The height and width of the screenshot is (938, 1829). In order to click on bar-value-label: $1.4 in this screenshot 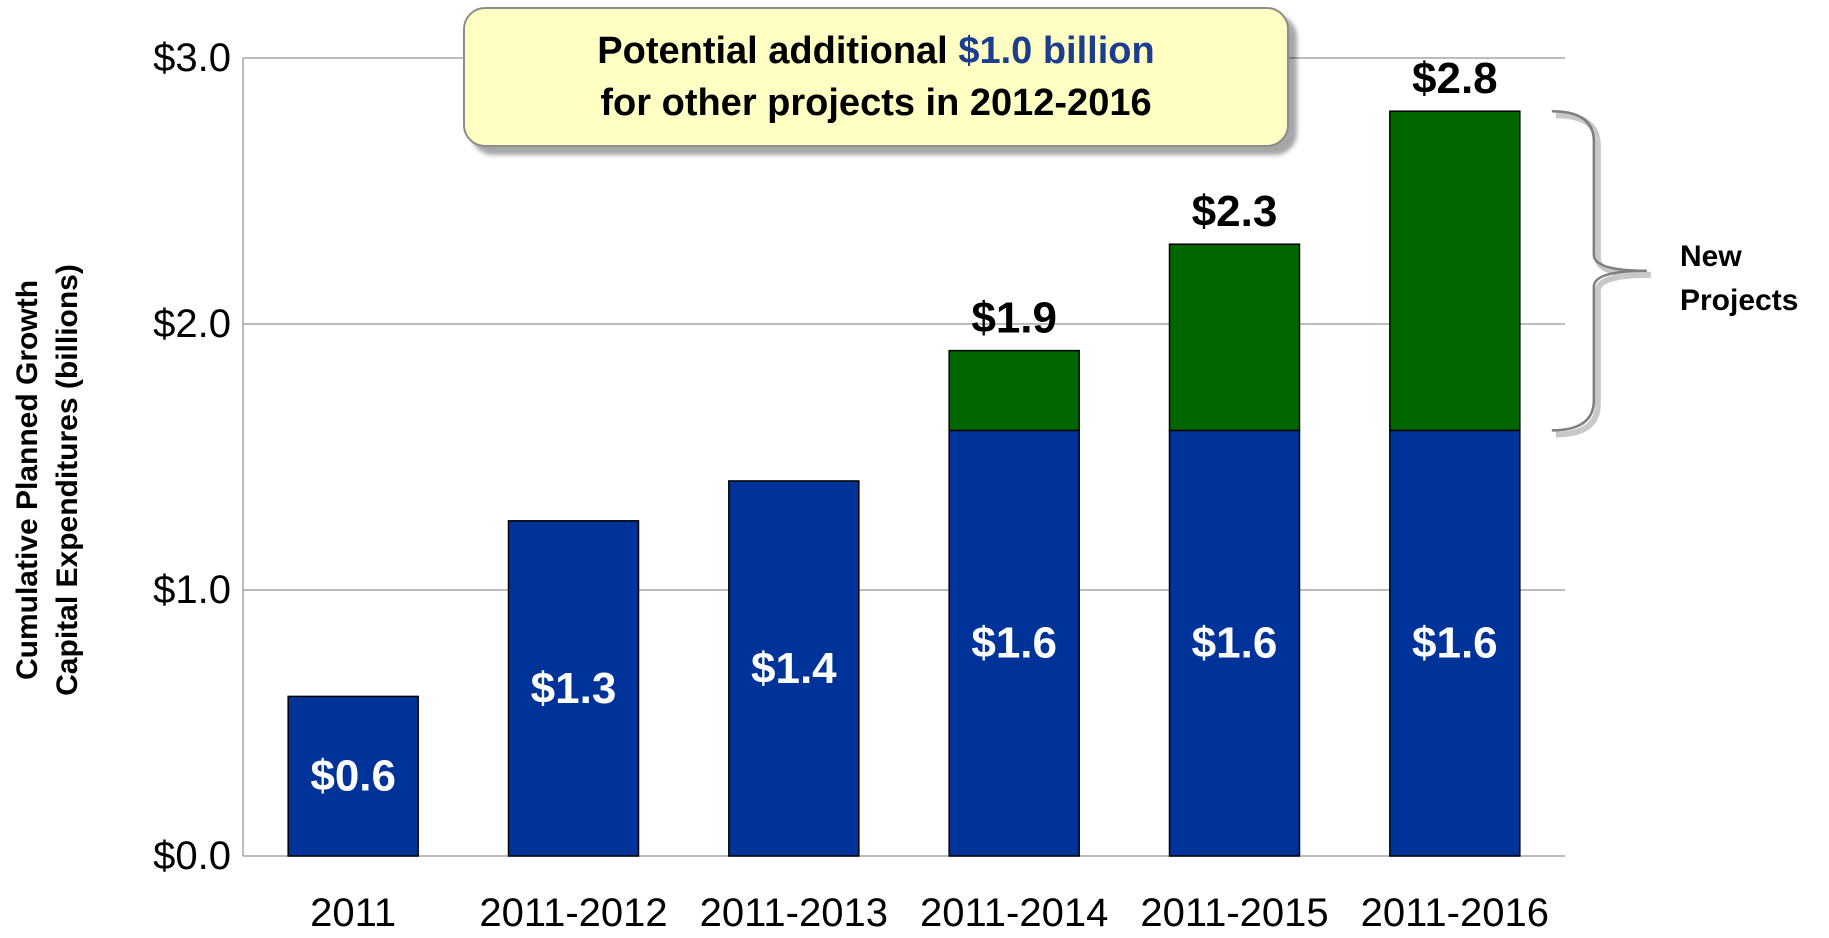, I will do `click(794, 668)`.